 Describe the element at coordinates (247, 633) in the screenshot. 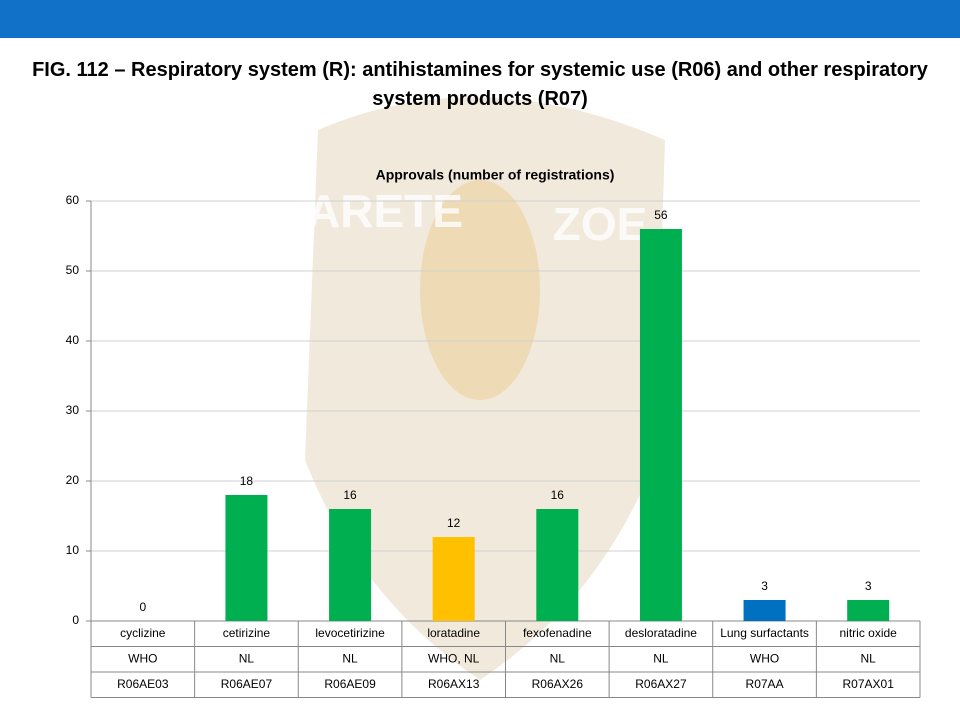

I see `x-tick-label: cetirizine` at that location.